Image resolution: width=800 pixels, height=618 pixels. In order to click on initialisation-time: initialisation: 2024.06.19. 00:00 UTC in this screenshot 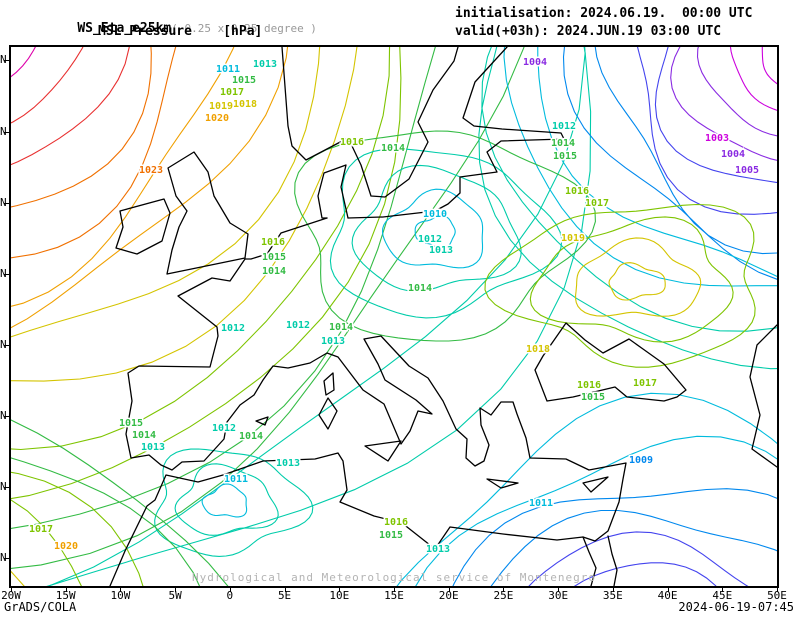, I will do `click(604, 13)`.